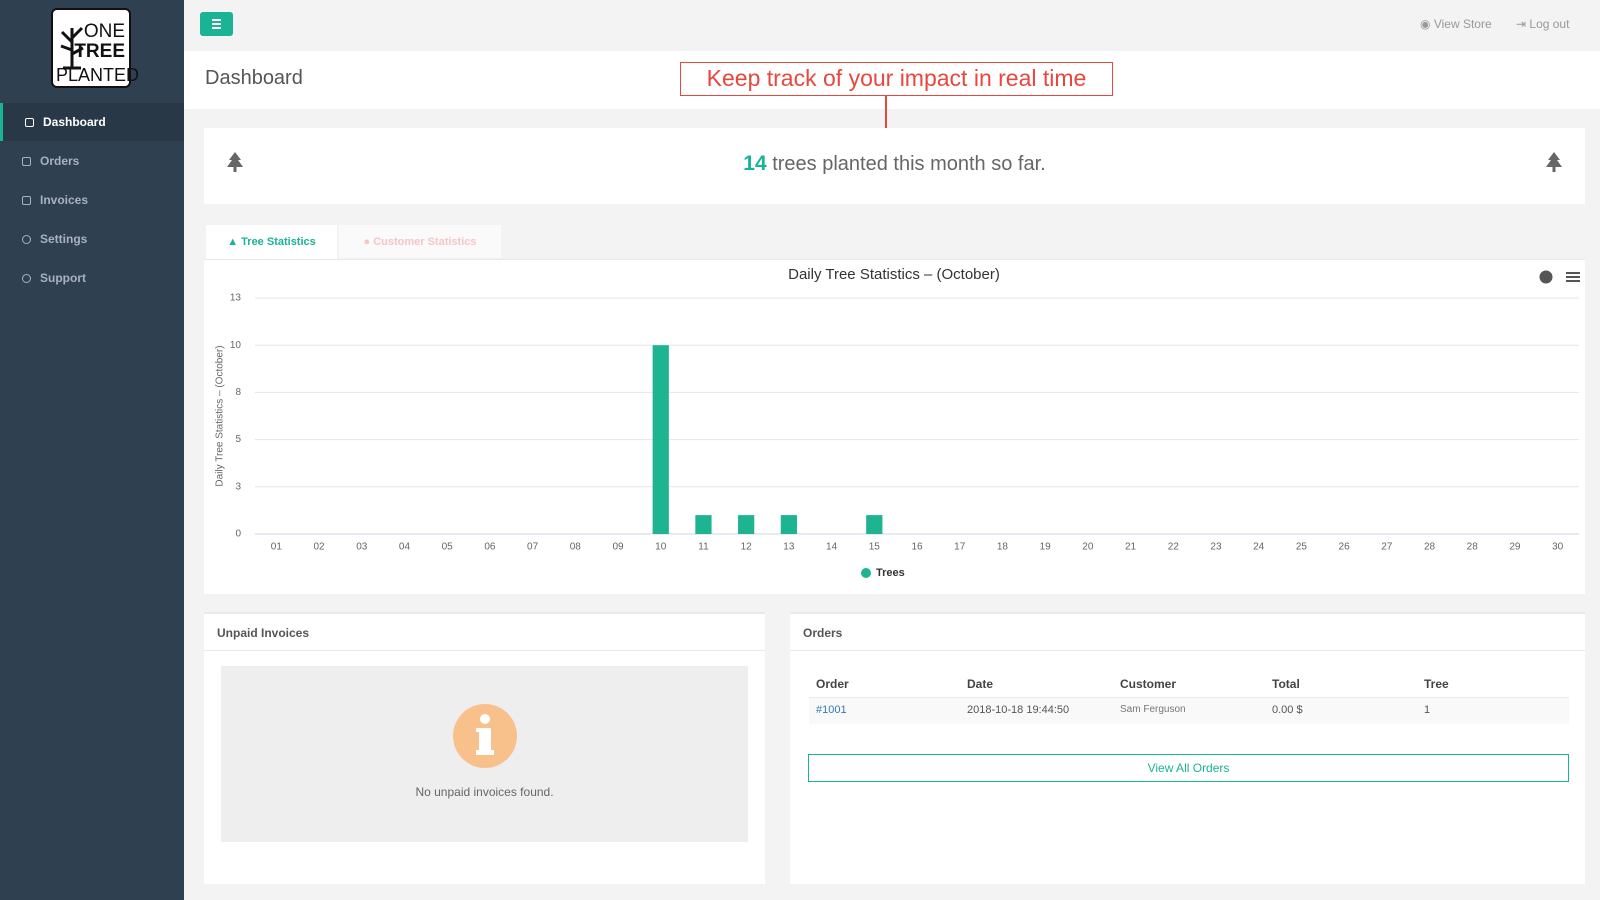 This screenshot has height=900, width=1600. I want to click on cell: 0.00 $, so click(1287, 710).